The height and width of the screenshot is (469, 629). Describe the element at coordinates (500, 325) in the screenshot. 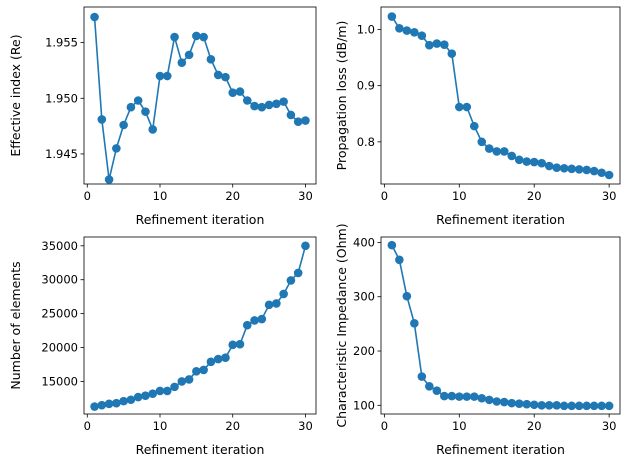

I see `impedance-axes-frame` at that location.